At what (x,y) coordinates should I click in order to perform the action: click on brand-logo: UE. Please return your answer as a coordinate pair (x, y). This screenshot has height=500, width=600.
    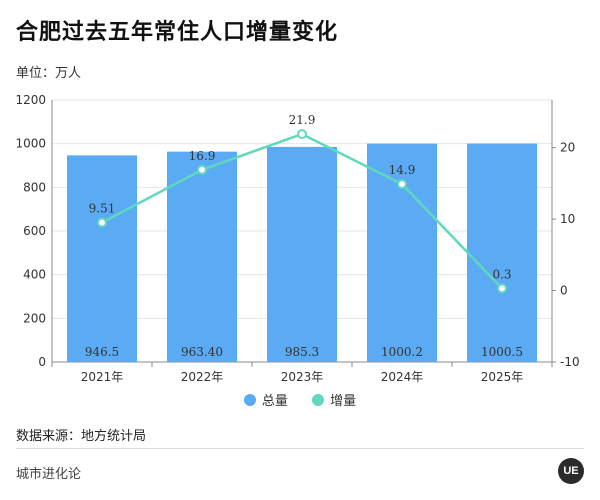
    Looking at the image, I should click on (571, 471).